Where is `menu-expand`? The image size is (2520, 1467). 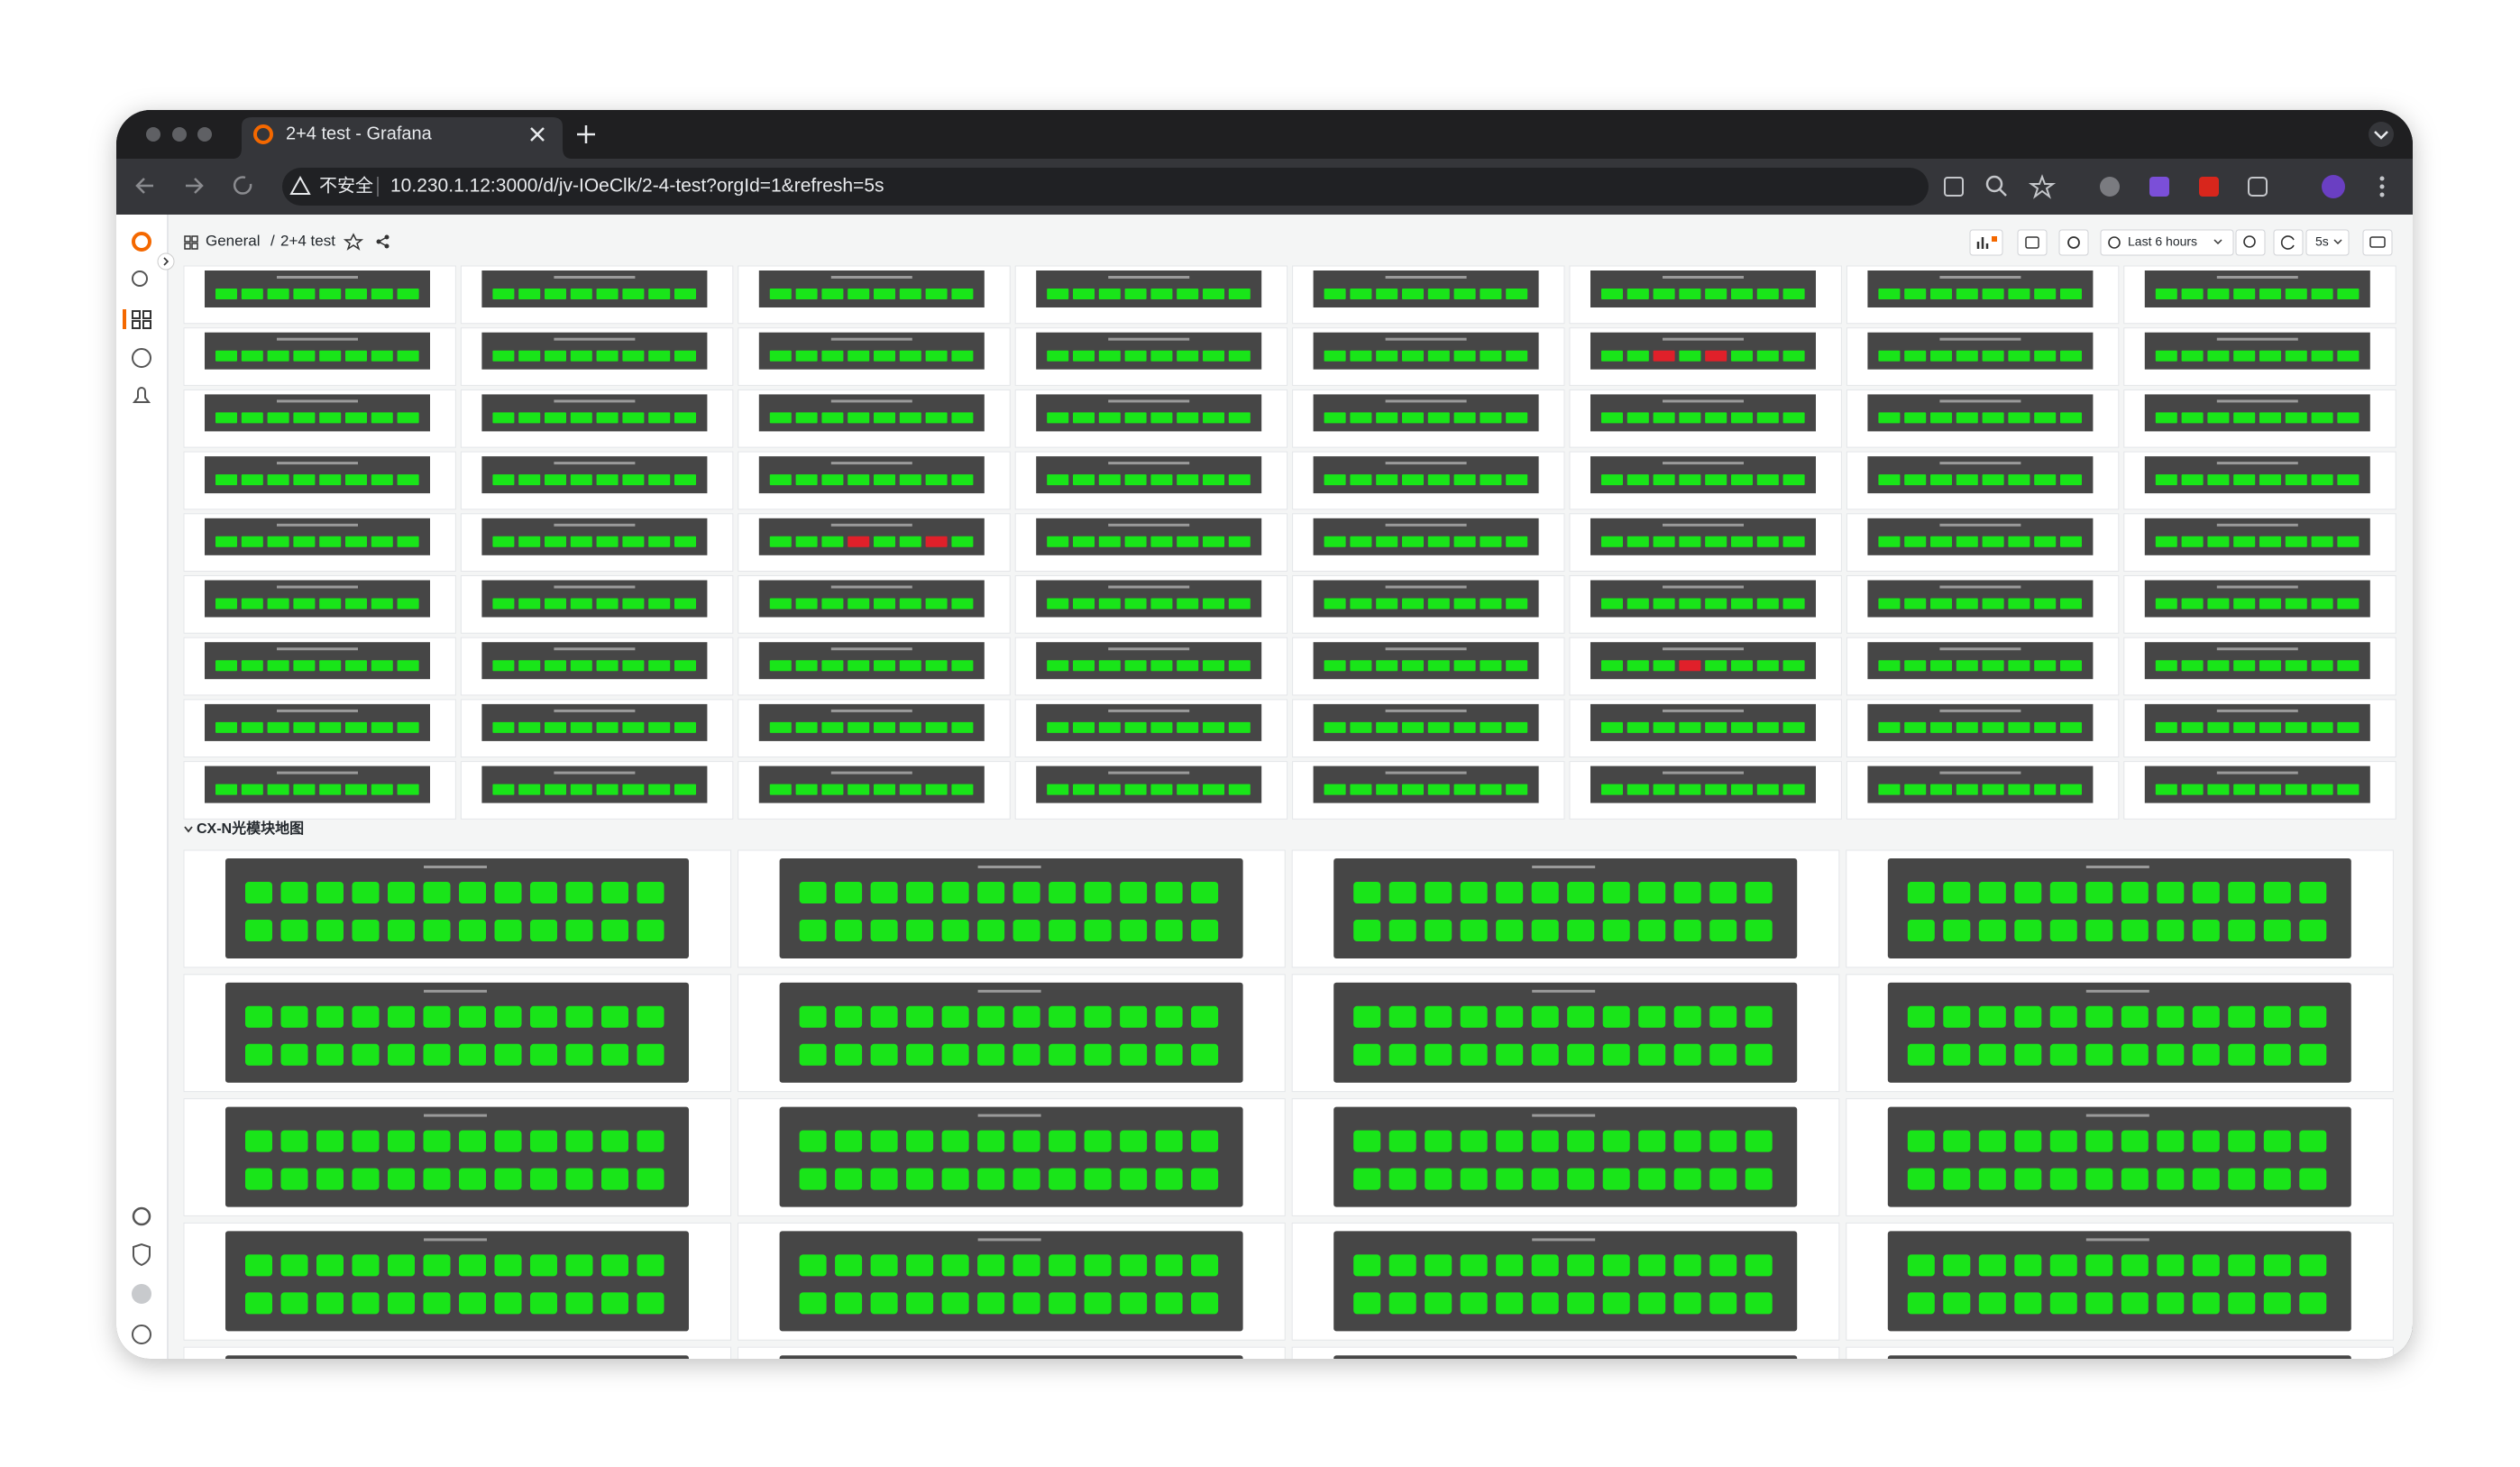 menu-expand is located at coordinates (166, 261).